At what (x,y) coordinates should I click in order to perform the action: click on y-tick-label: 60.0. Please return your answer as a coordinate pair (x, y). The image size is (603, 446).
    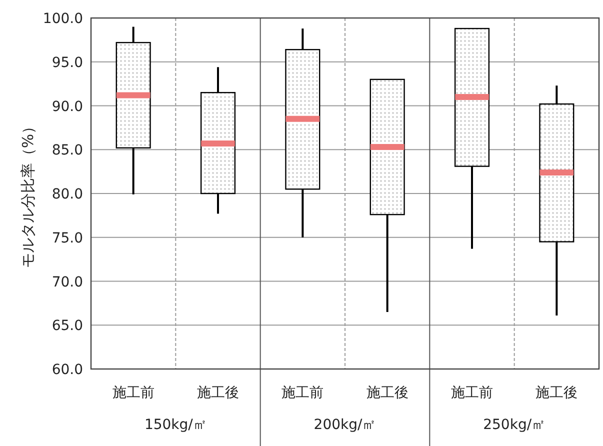
    Looking at the image, I should click on (67, 370).